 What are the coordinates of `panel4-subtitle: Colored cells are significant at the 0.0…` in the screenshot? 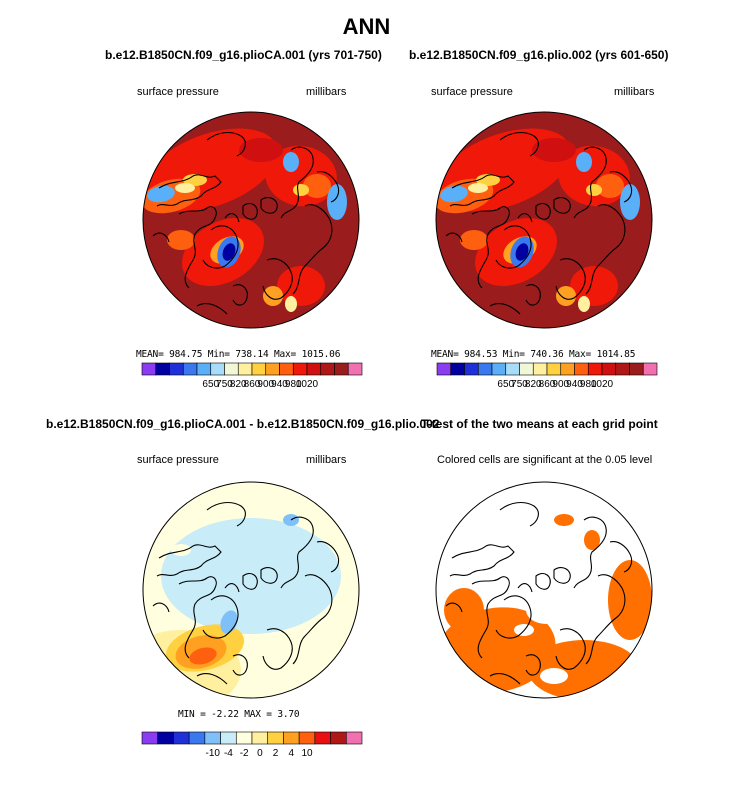 It's located at (545, 460).